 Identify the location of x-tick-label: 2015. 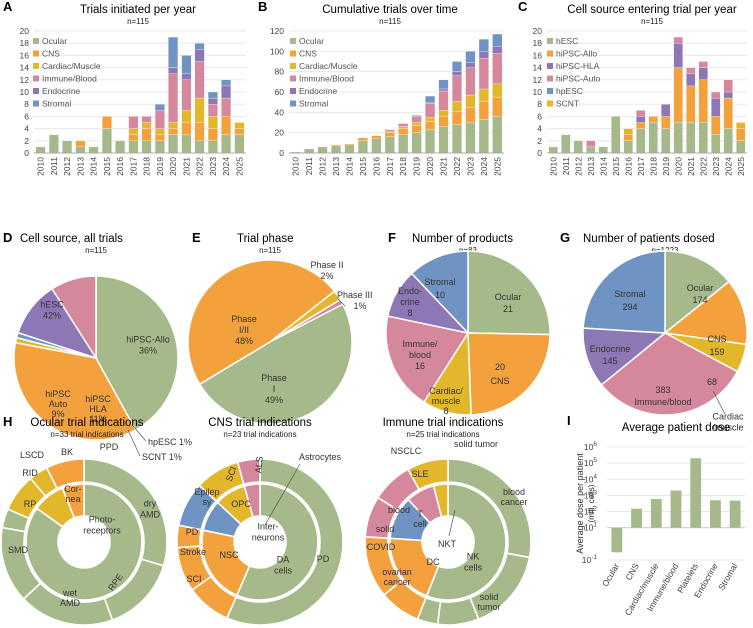
(616, 166).